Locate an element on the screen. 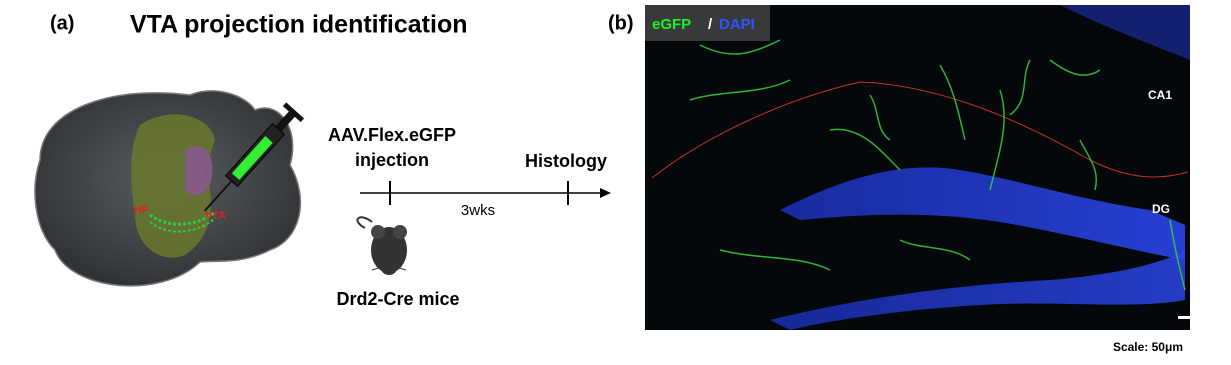 The image size is (1231, 365). timeline-interval: 3wks is located at coordinates (478, 210).